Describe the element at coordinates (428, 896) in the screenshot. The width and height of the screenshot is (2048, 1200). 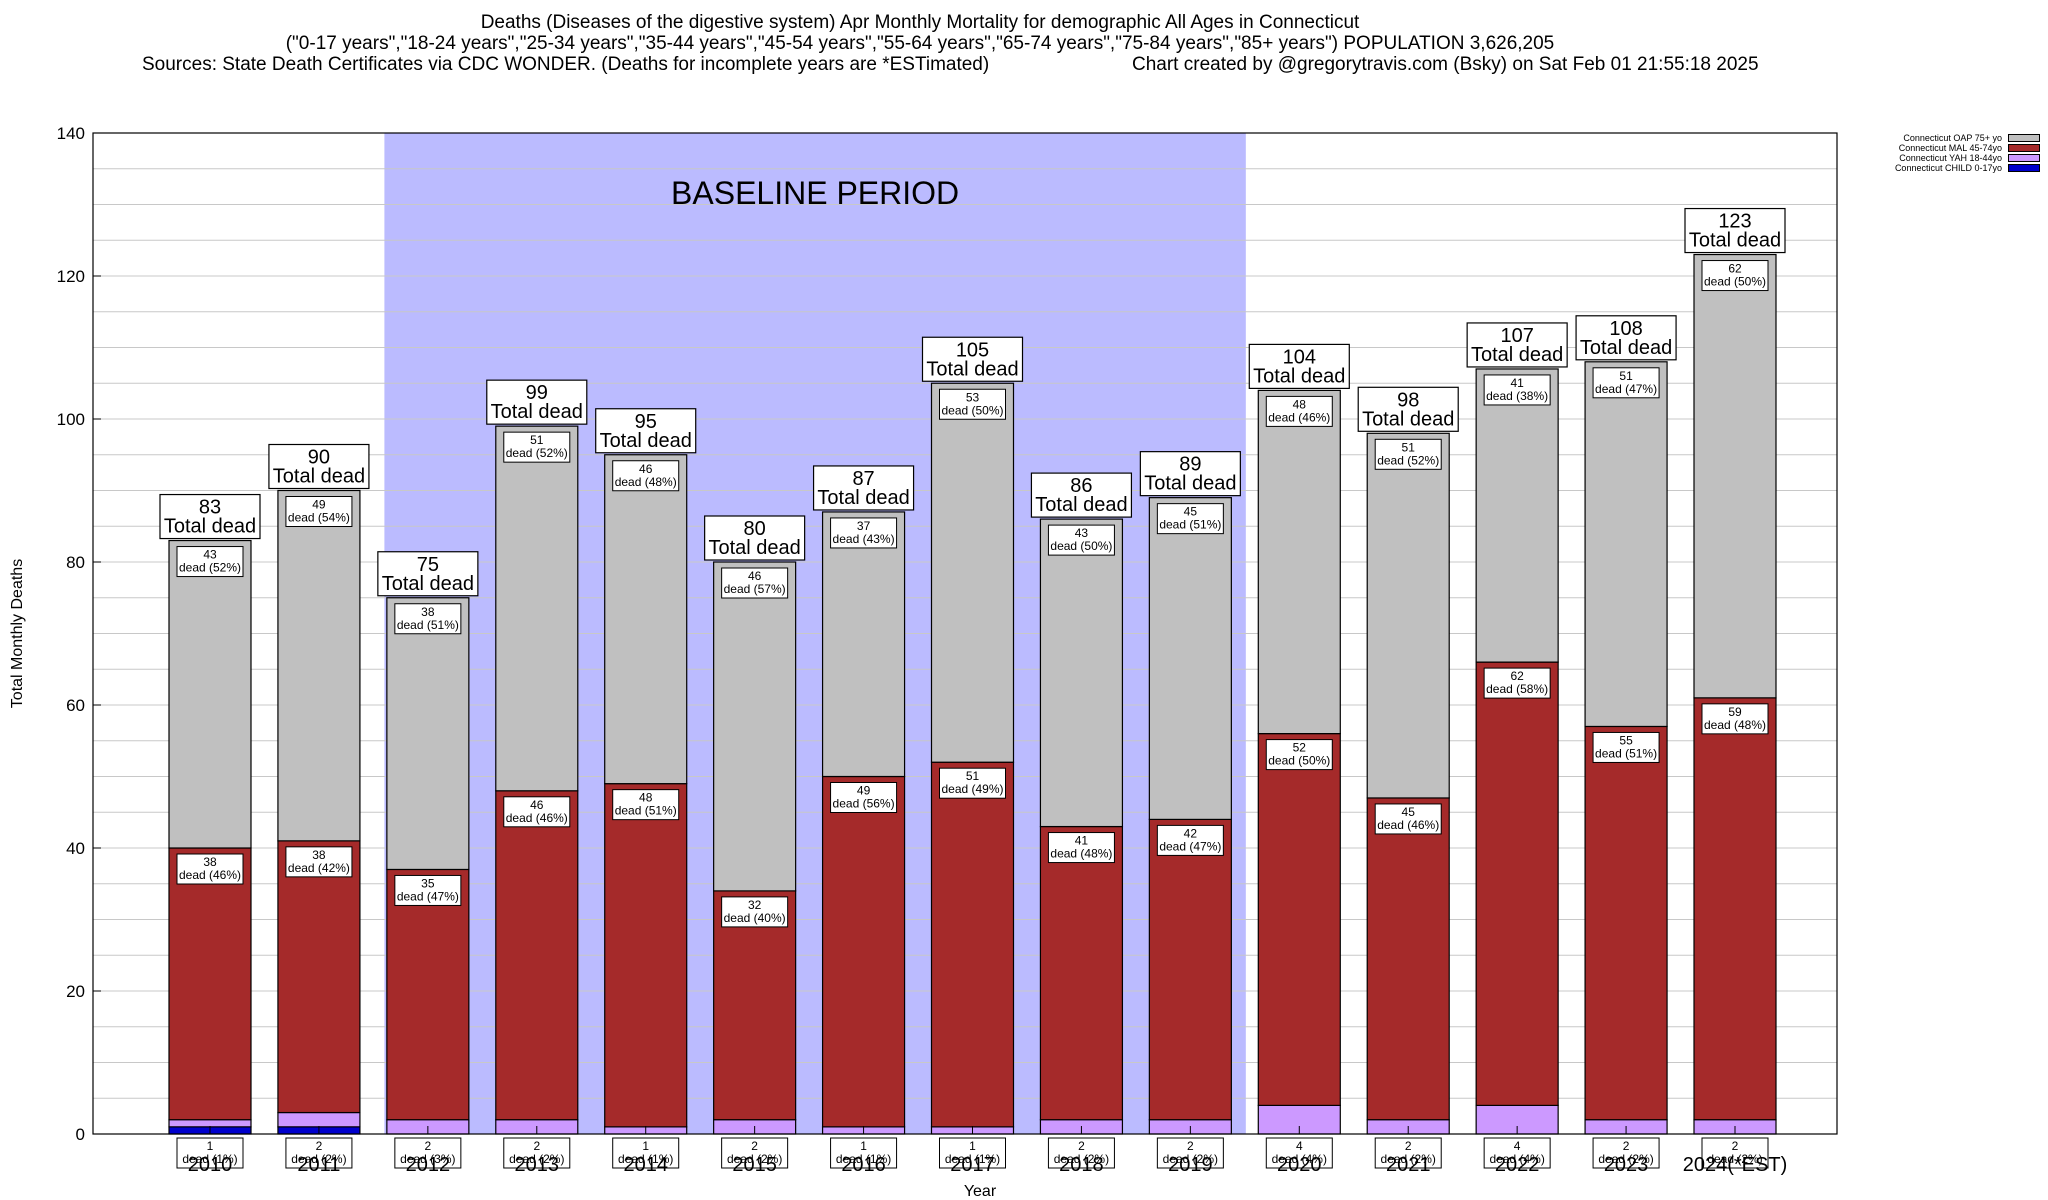
I see `segment-percent: dead (47%)` at that location.